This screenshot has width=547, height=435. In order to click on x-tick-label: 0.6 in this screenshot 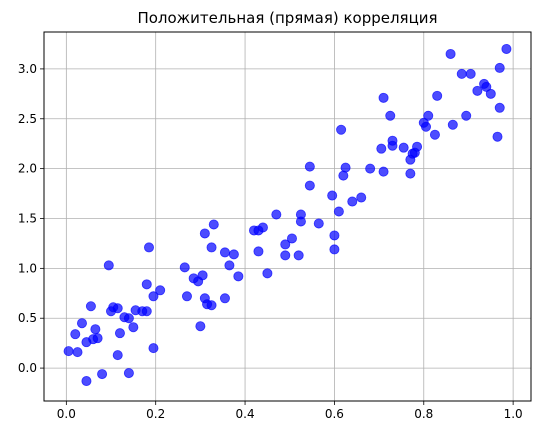, I will do `click(334, 414)`.